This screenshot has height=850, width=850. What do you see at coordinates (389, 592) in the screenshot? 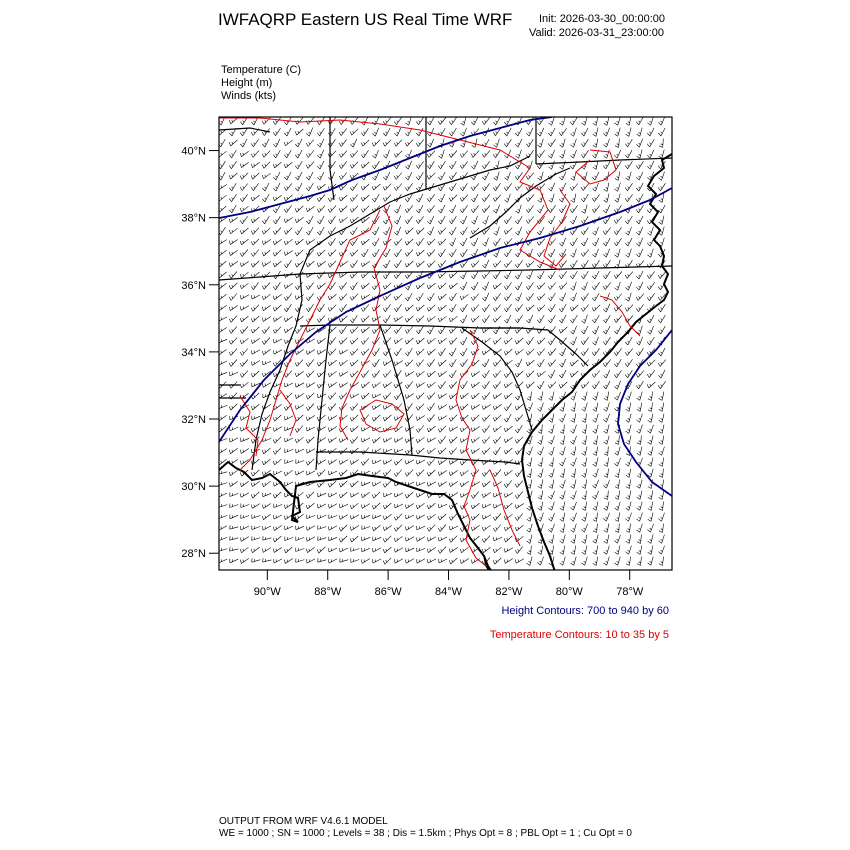
I see `lon-tick-label: 86°W` at bounding box center [389, 592].